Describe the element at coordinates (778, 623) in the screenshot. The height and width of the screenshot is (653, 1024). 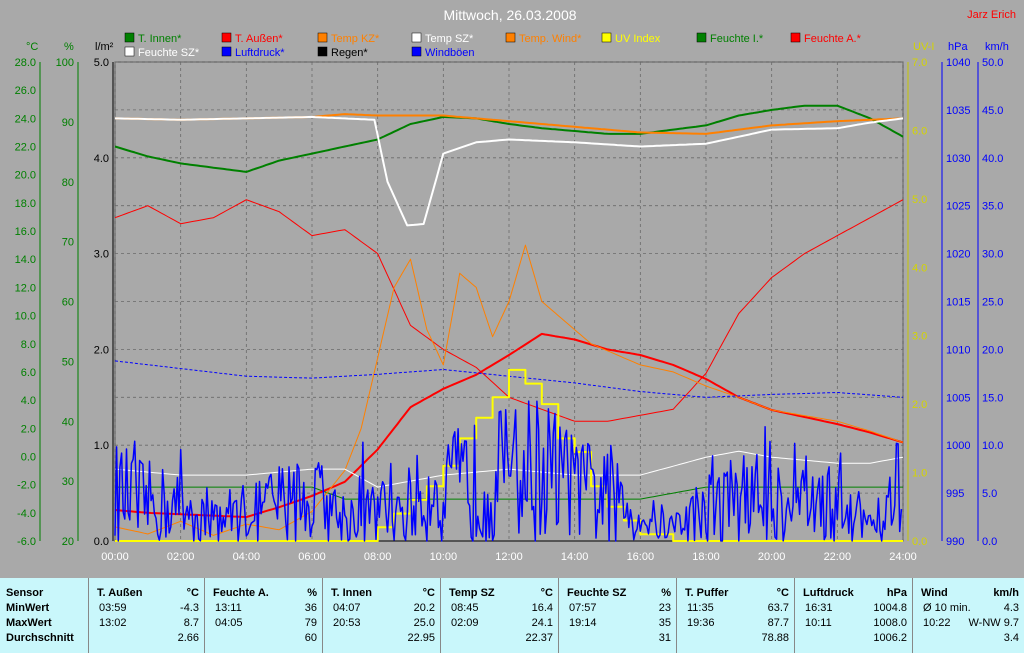
I see `max-value: 87.7` at that location.